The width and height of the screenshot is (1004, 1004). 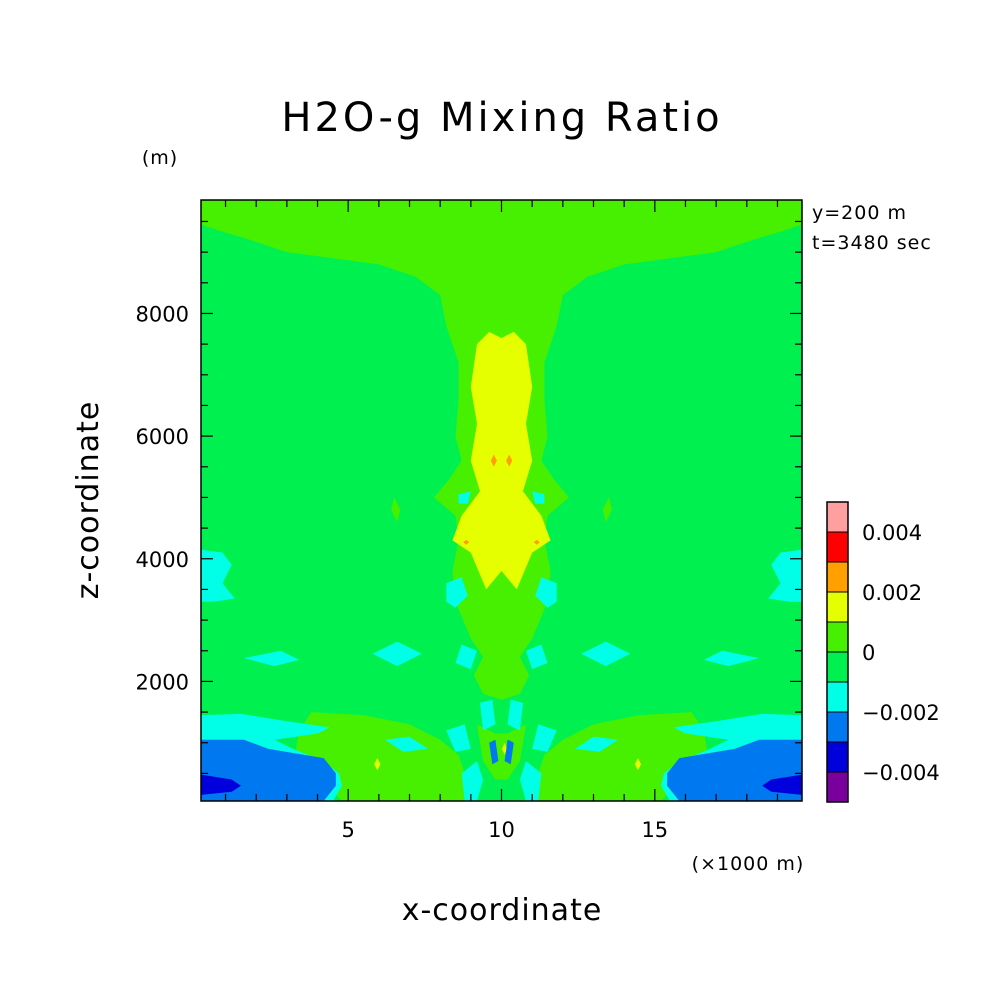 What do you see at coordinates (162, 682) in the screenshot?
I see `y-tick-label: 2000` at bounding box center [162, 682].